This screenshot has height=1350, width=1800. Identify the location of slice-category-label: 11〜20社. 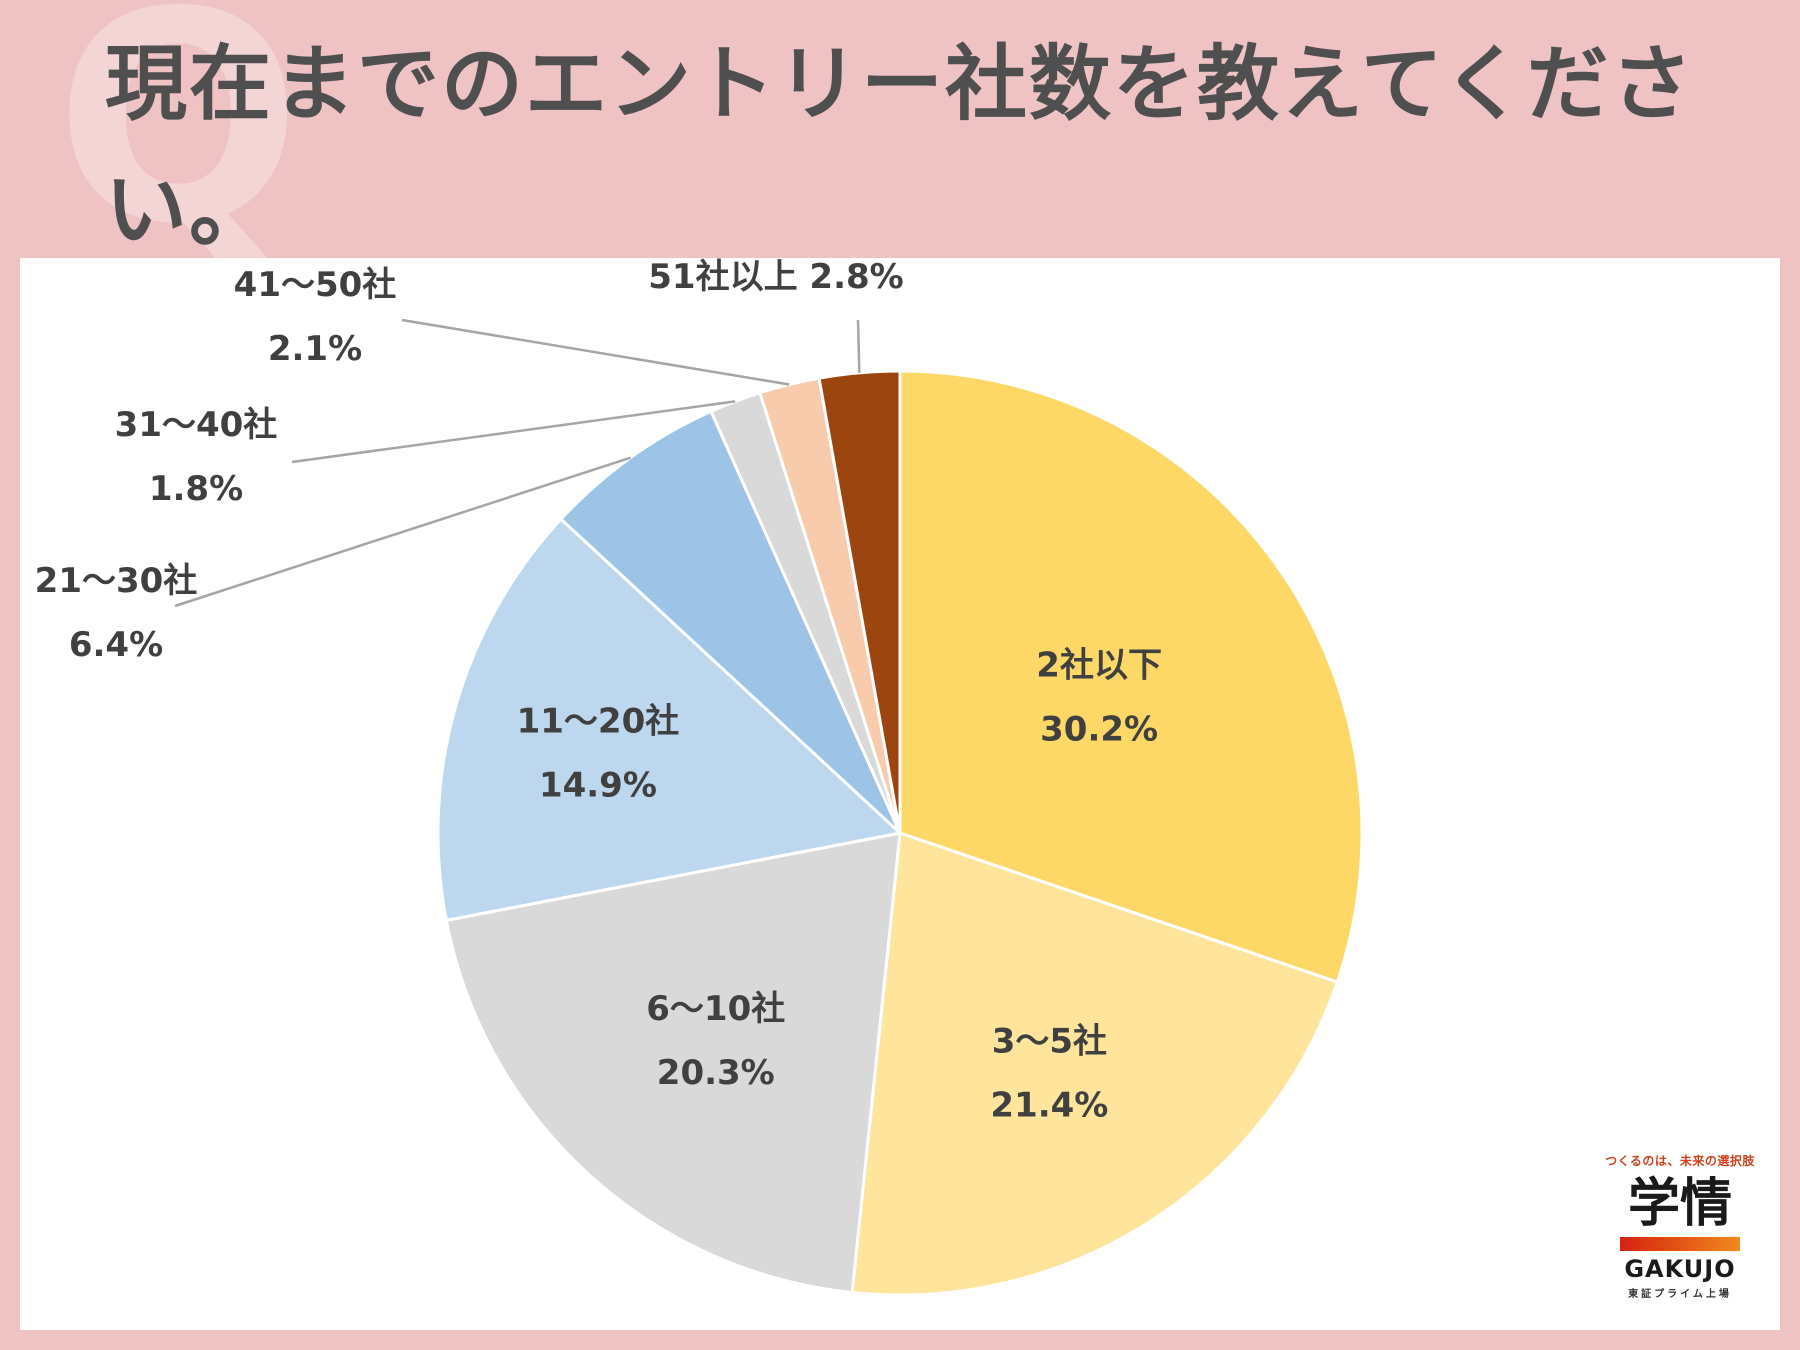
(598, 722).